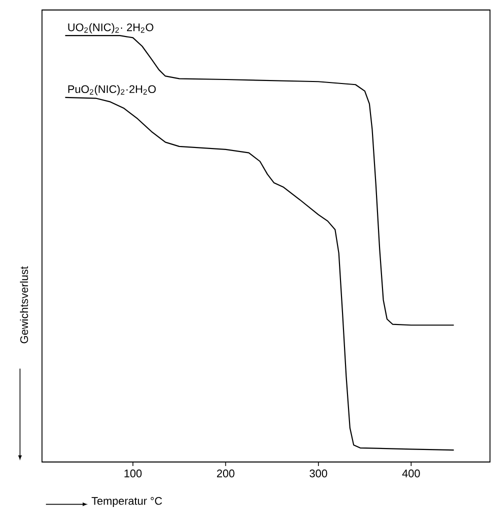  I want to click on series-label: UO$_{2}$(NIC)$_{2}$· 2H$_{2}$O, so click(111, 28).